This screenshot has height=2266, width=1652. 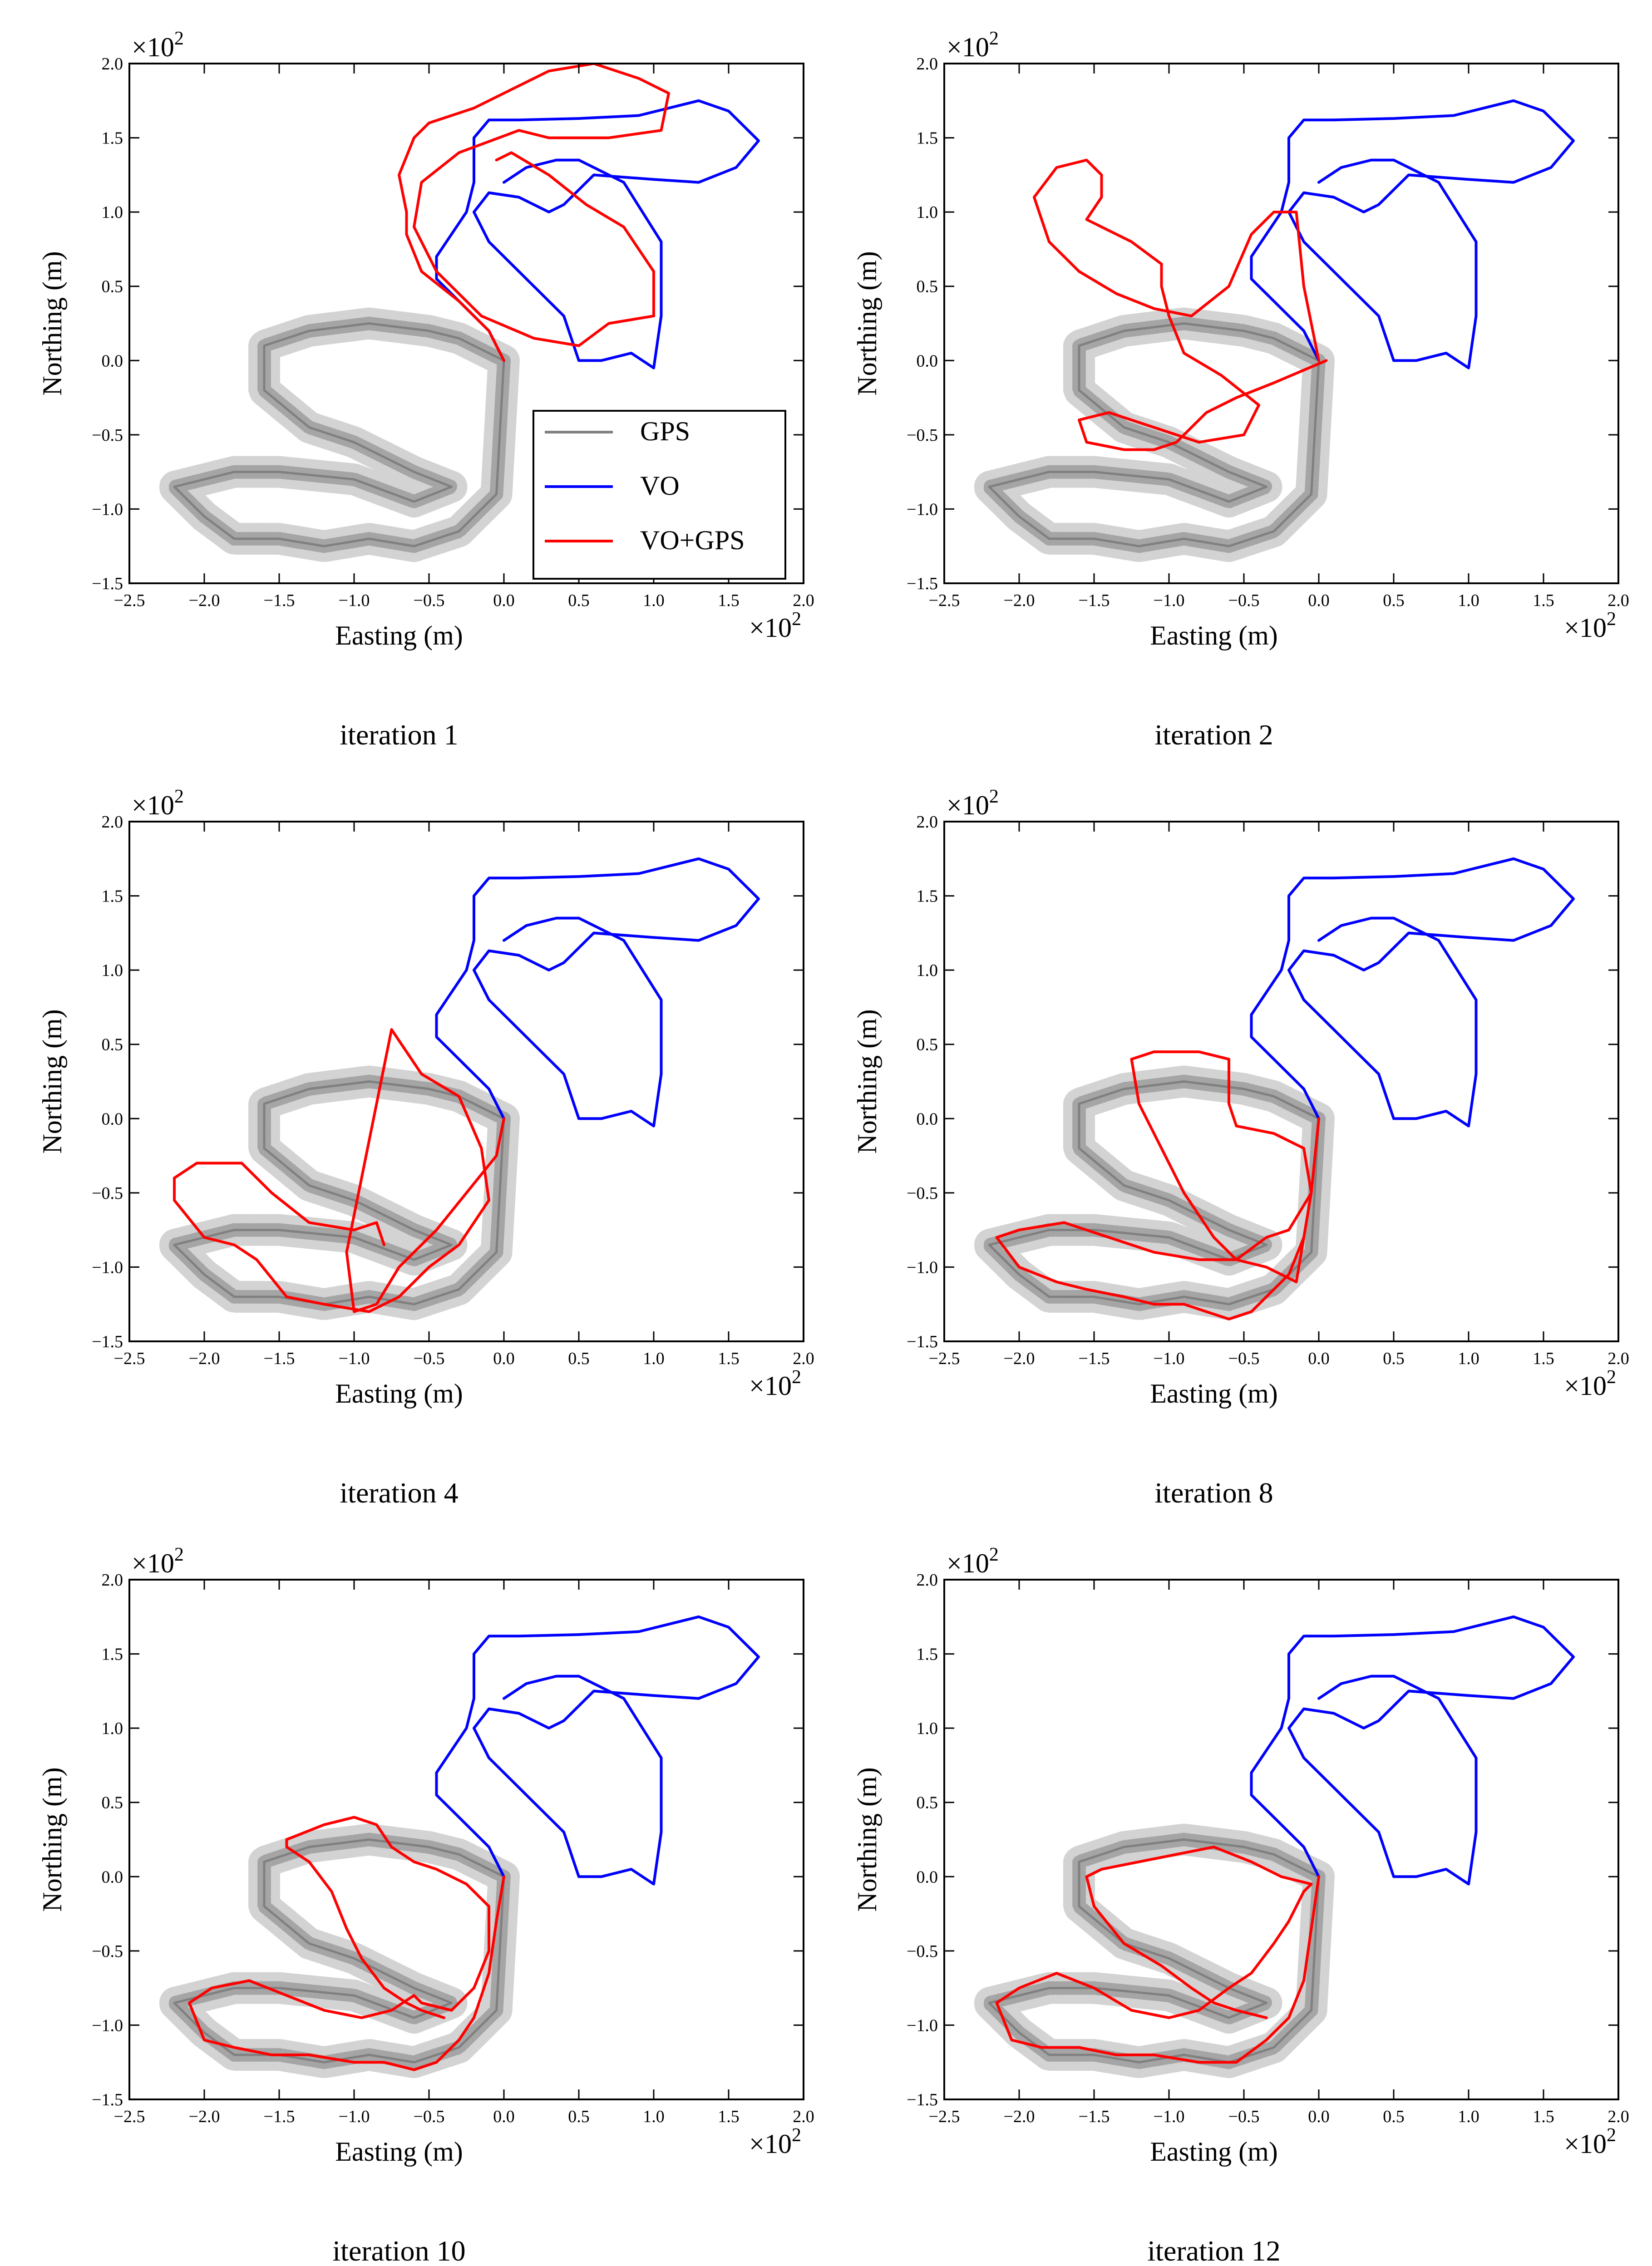 I want to click on legend-label: GPS, so click(x=665, y=431).